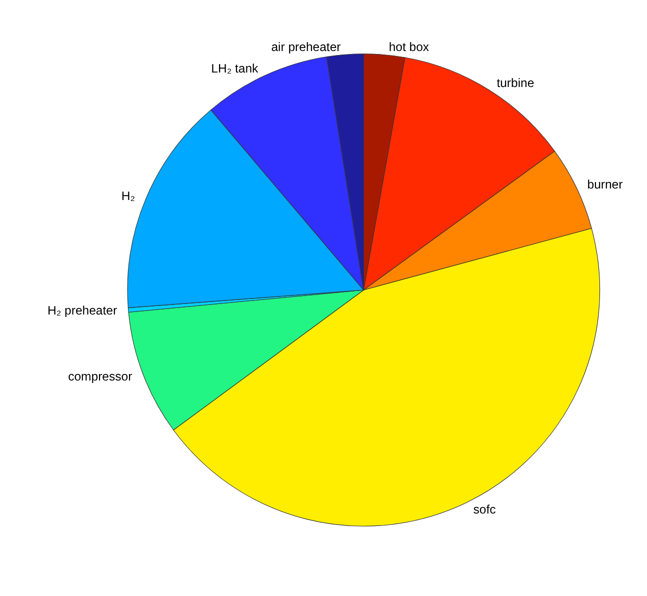 Image resolution: width=647 pixels, height=596 pixels. What do you see at coordinates (484, 509) in the screenshot?
I see `slice-label: sofc` at bounding box center [484, 509].